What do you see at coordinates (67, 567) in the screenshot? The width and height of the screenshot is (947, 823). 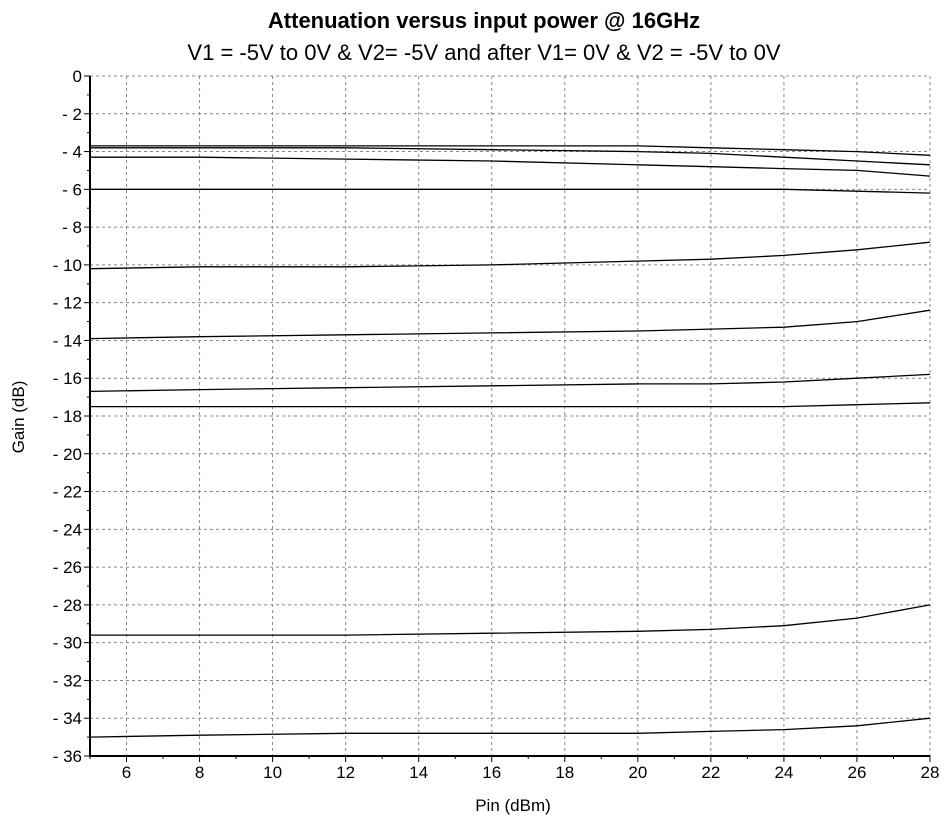 I see `y-tick-label: - 26` at bounding box center [67, 567].